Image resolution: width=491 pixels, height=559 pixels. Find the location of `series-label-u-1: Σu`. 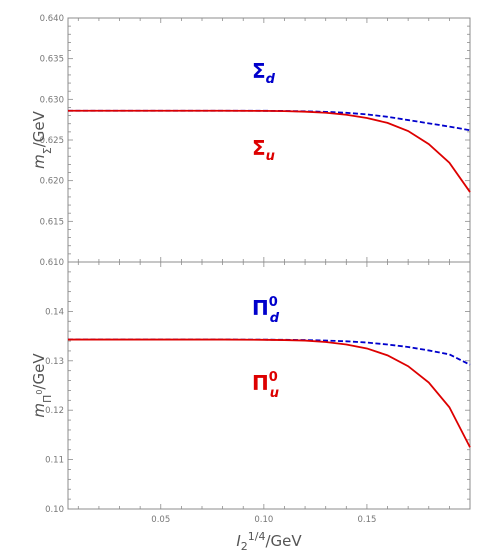

series-label-u-1: Σu is located at coordinates (263, 150).